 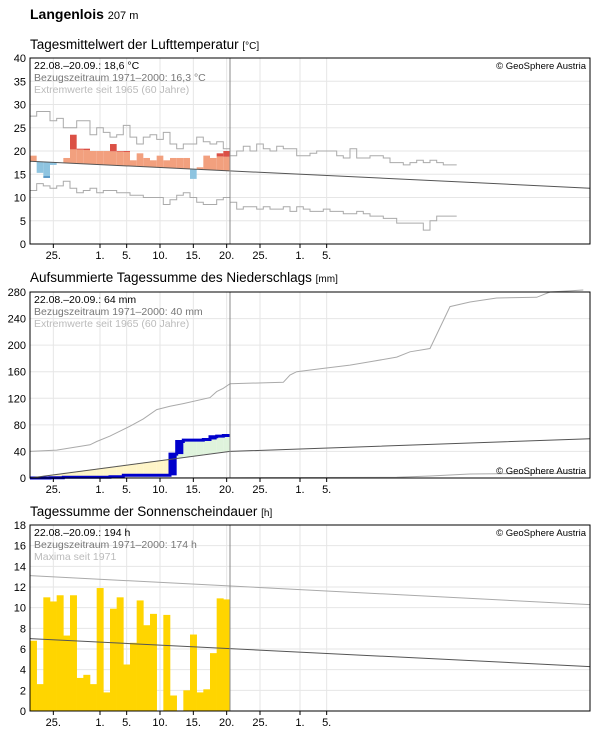 What do you see at coordinates (20, 175) in the screenshot?
I see `y-tick-label: 15` at bounding box center [20, 175].